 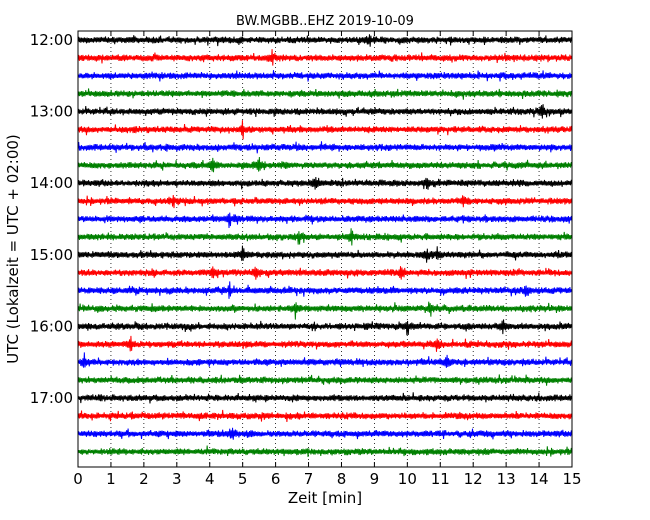 What do you see at coordinates (51, 326) in the screenshot?
I see `y-tick-label: 16:00` at bounding box center [51, 326].